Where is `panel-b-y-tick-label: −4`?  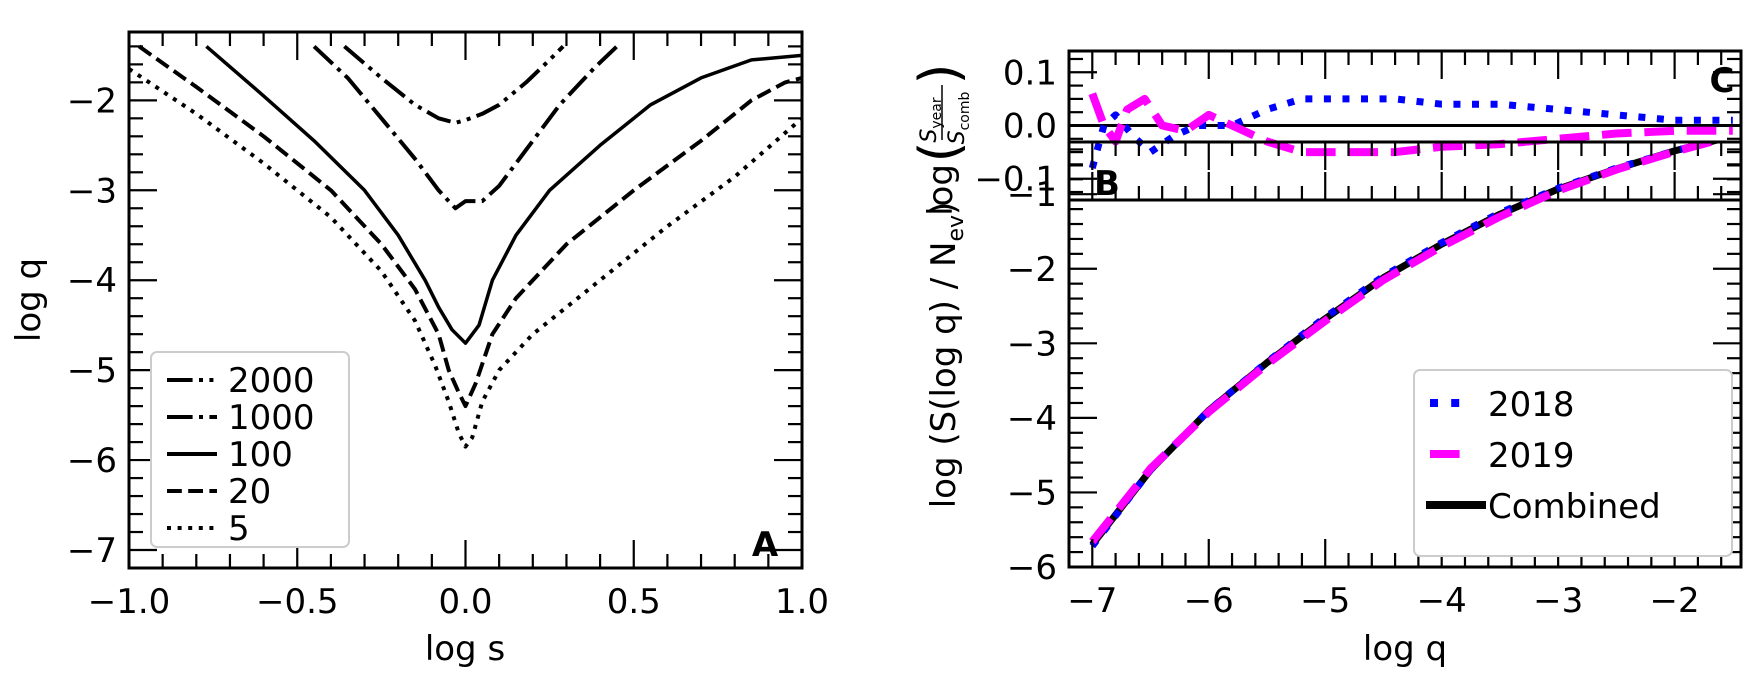
panel-b-y-tick-label: −4 is located at coordinates (1032, 419).